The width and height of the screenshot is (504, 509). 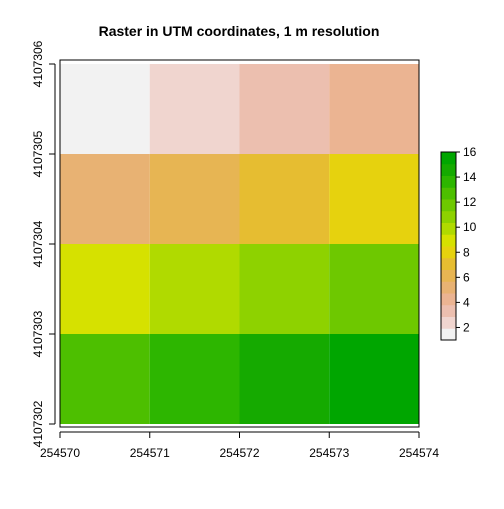 What do you see at coordinates (470, 202) in the screenshot?
I see `legend-tick-label: 12` at bounding box center [470, 202].